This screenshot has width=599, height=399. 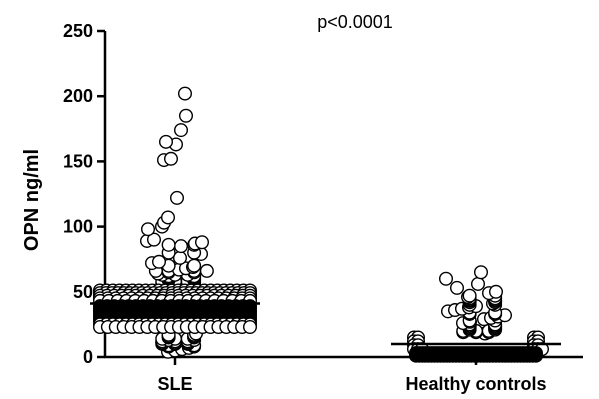 What do you see at coordinates (475, 384) in the screenshot?
I see `x-category-label: Healthy controls` at bounding box center [475, 384].